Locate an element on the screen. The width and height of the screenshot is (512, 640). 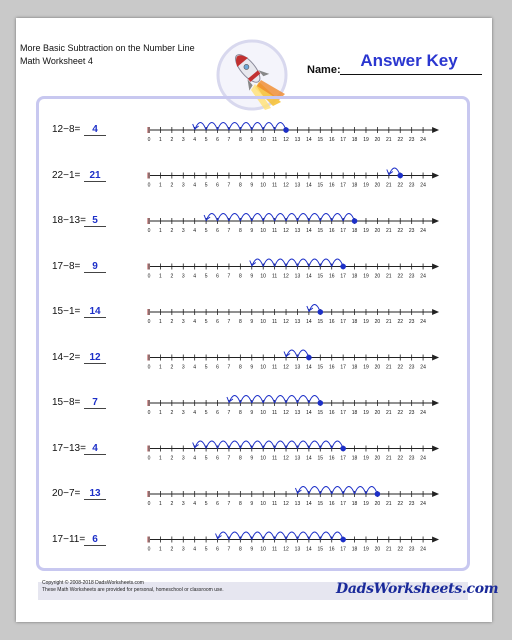
tick-label: 6 is located at coordinates (217, 550).